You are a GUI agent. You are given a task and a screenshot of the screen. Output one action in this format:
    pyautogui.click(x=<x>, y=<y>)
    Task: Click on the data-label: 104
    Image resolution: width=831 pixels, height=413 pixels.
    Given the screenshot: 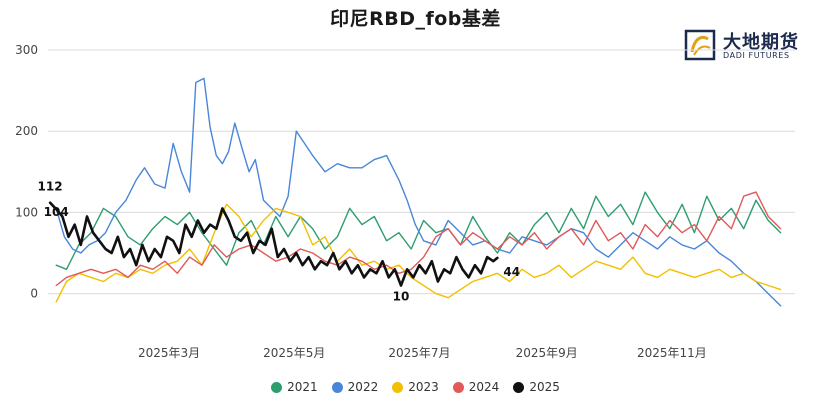 What is the action you would take?
    pyautogui.click(x=56, y=212)
    